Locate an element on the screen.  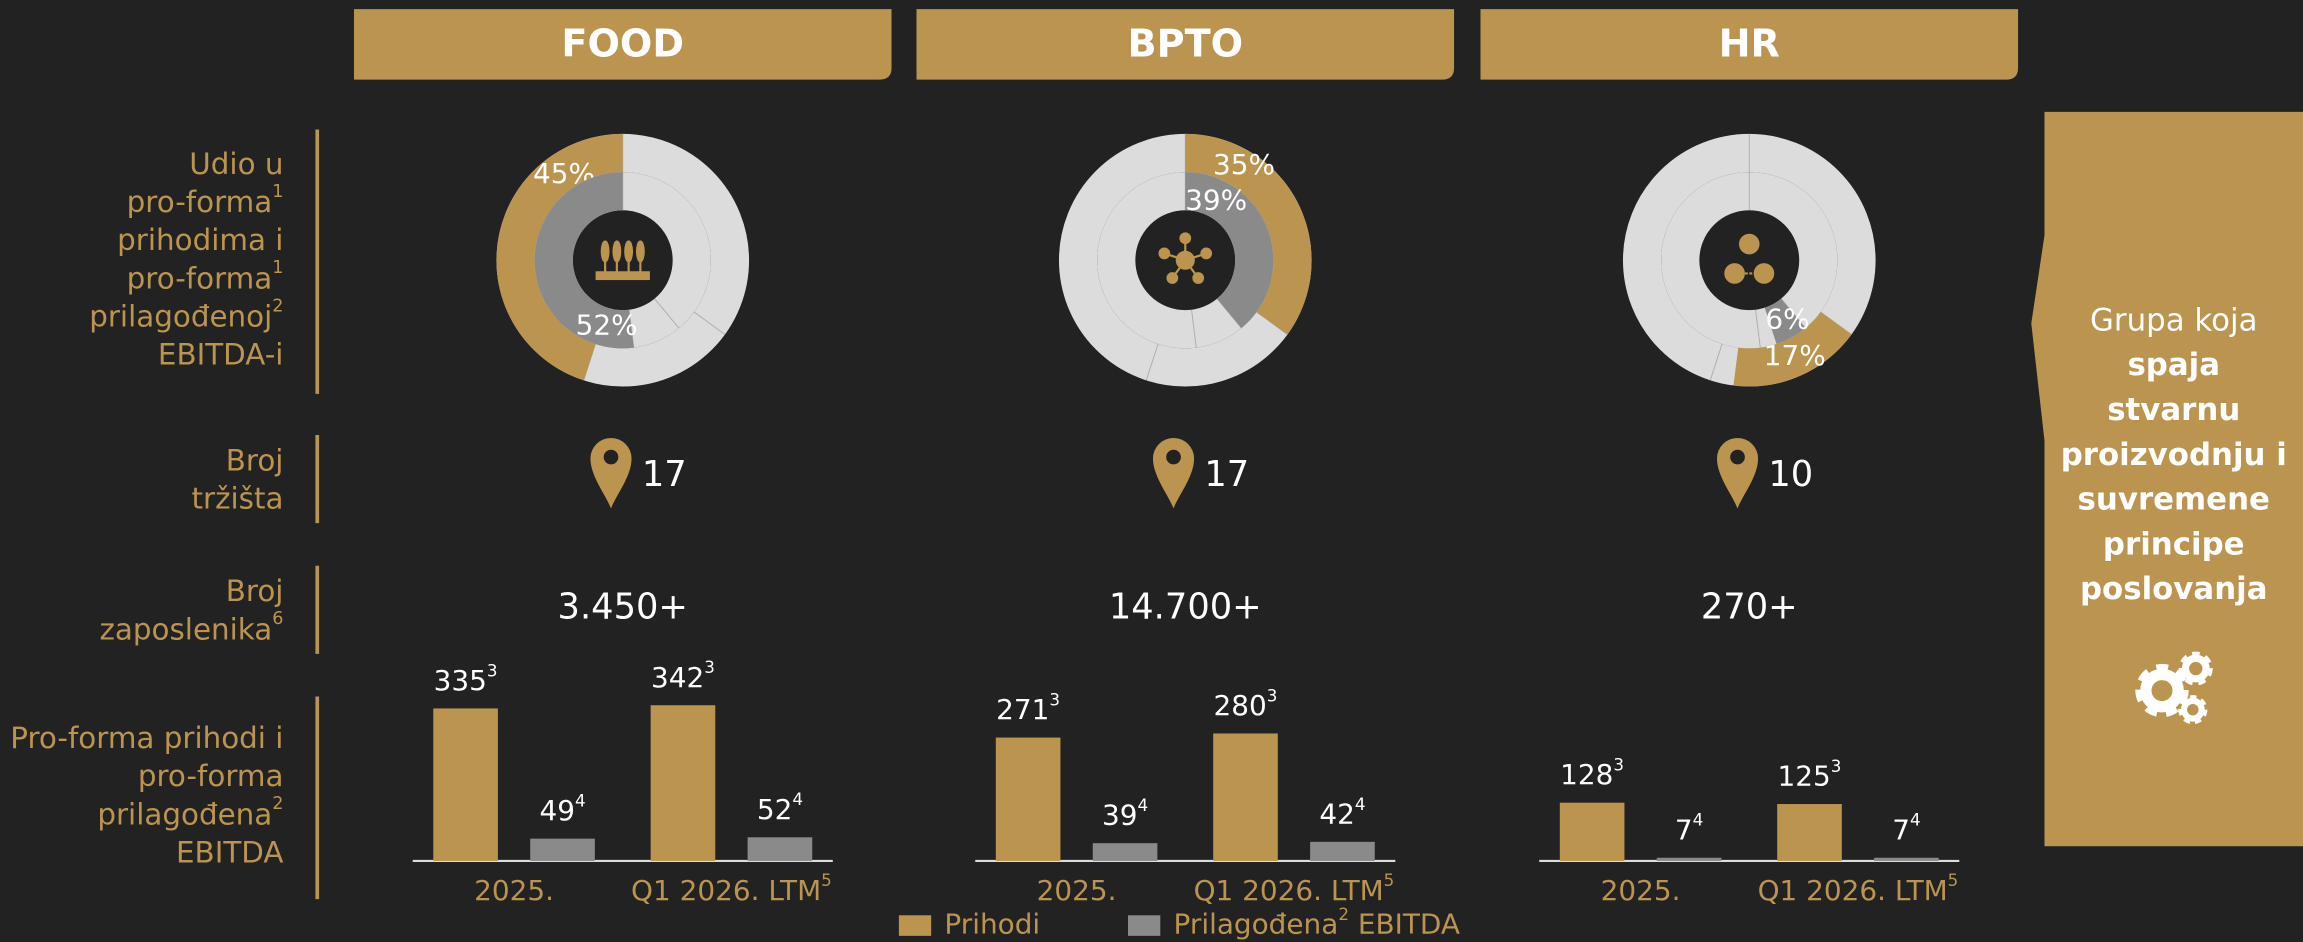
bar-value-label: 2803 is located at coordinates (1246, 703).